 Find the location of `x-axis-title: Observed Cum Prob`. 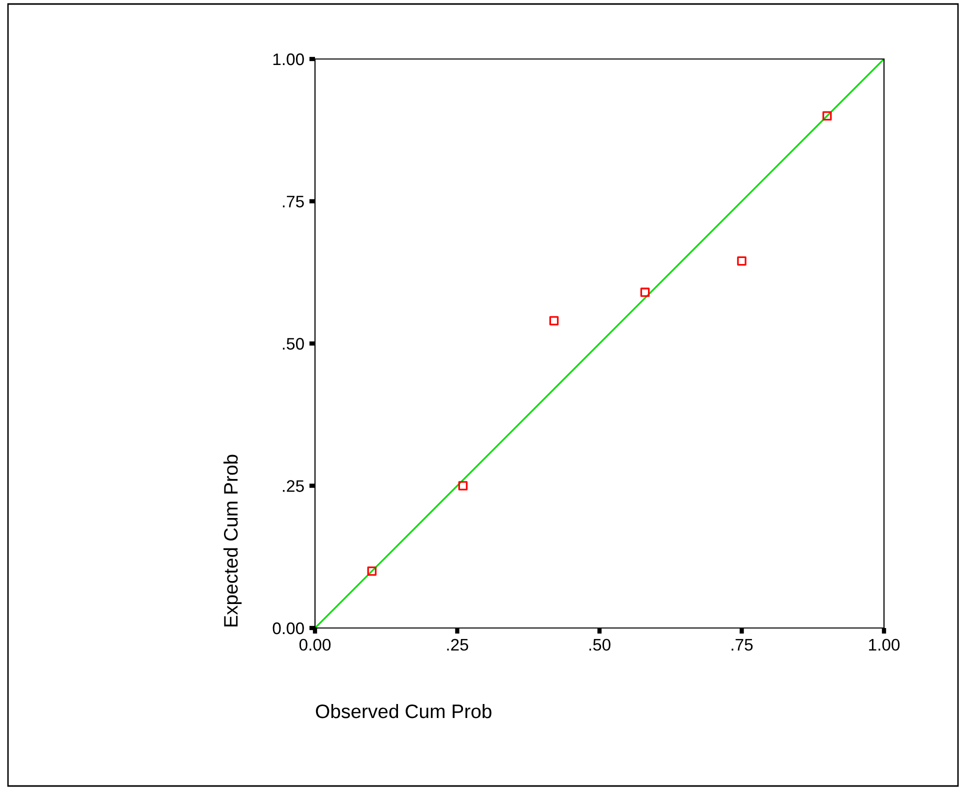

x-axis-title: Observed Cum Prob is located at coordinates (404, 711).